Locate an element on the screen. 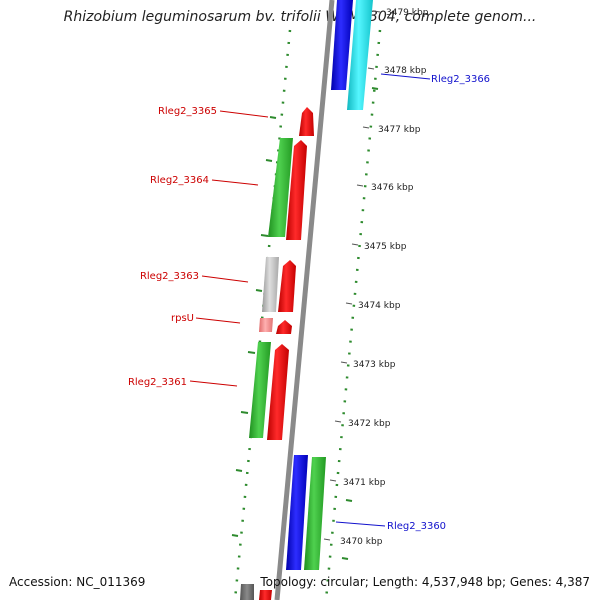  tick-label-3479: 3479 kbp is located at coordinates (407, 13).